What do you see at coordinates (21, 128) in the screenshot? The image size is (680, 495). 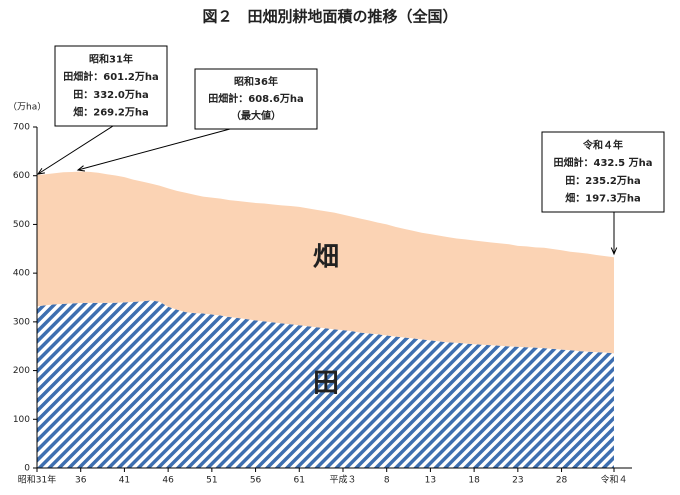 I see `y-tick-label: 700` at bounding box center [21, 128].